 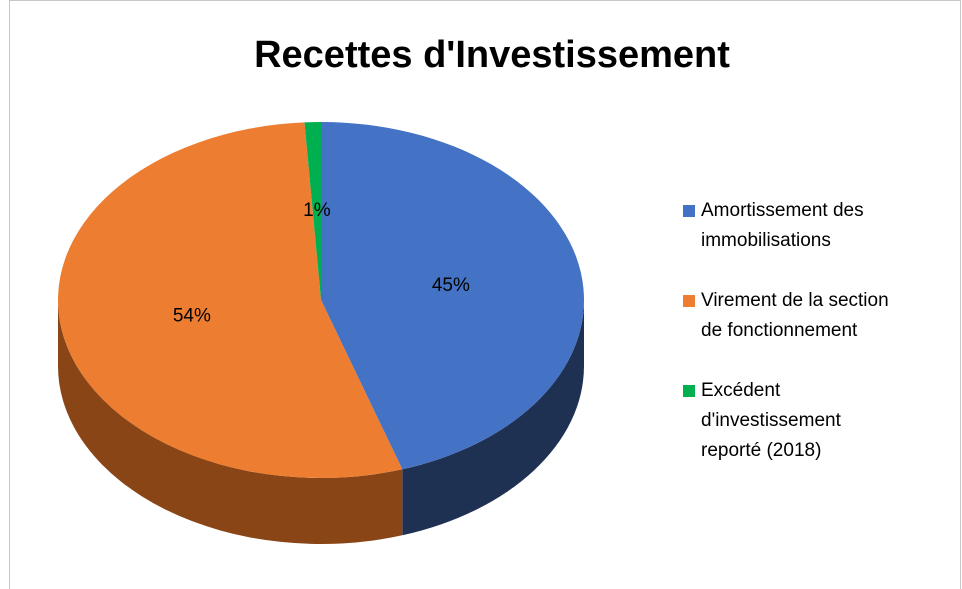 I want to click on legend-label: Amortissement des immobilisations, so click(x=782, y=225).